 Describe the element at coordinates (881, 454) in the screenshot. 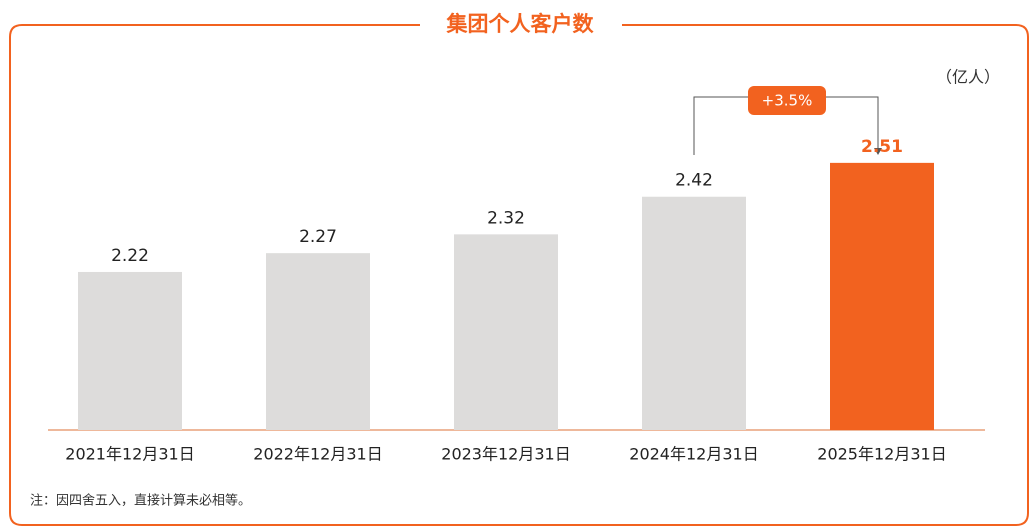

I see `x-tick-label: 2025年12月31日` at that location.